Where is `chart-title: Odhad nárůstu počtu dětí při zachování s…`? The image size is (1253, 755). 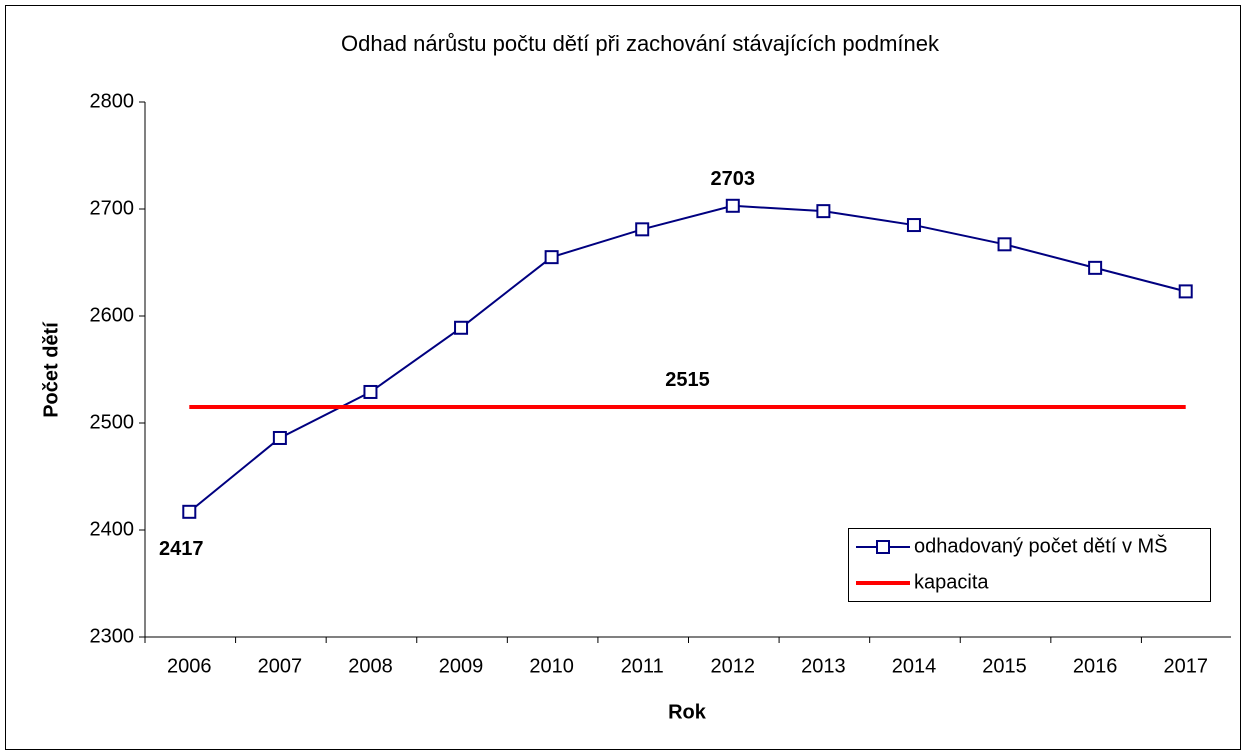
chart-title: Odhad nárůstu počtu dětí při zachování s… is located at coordinates (640, 43).